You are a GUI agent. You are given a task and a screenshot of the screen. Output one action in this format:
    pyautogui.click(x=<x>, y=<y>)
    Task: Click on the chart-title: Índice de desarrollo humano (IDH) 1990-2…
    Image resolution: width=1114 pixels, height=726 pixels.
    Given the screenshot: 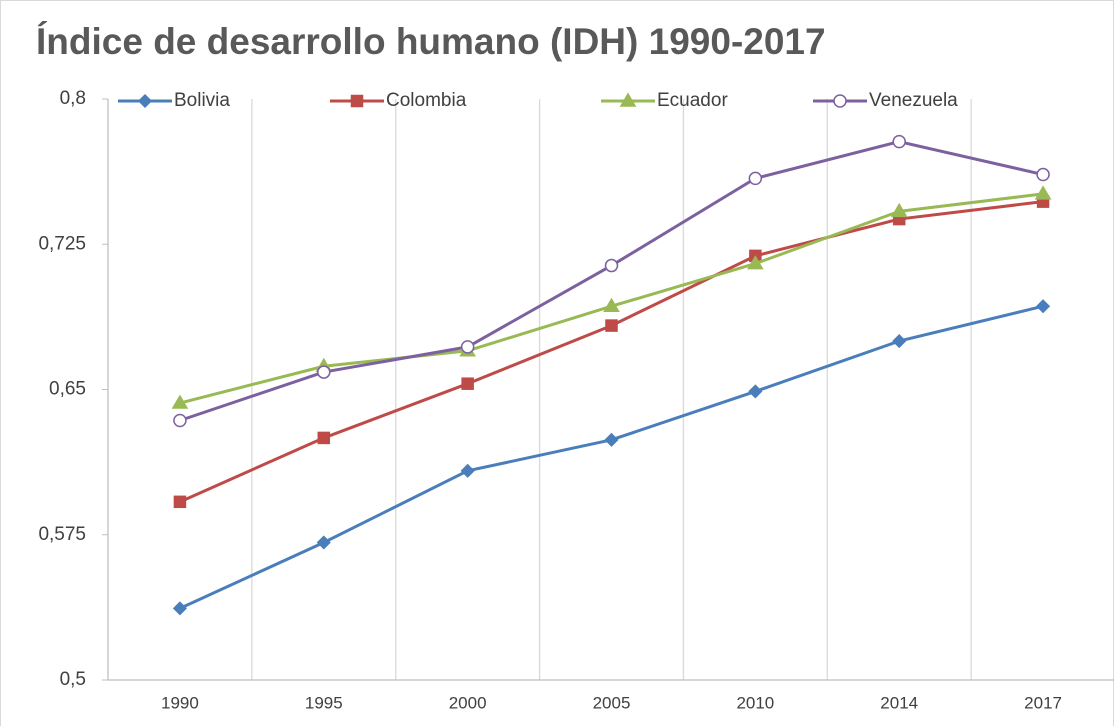 What is the action you would take?
    pyautogui.click(x=431, y=41)
    